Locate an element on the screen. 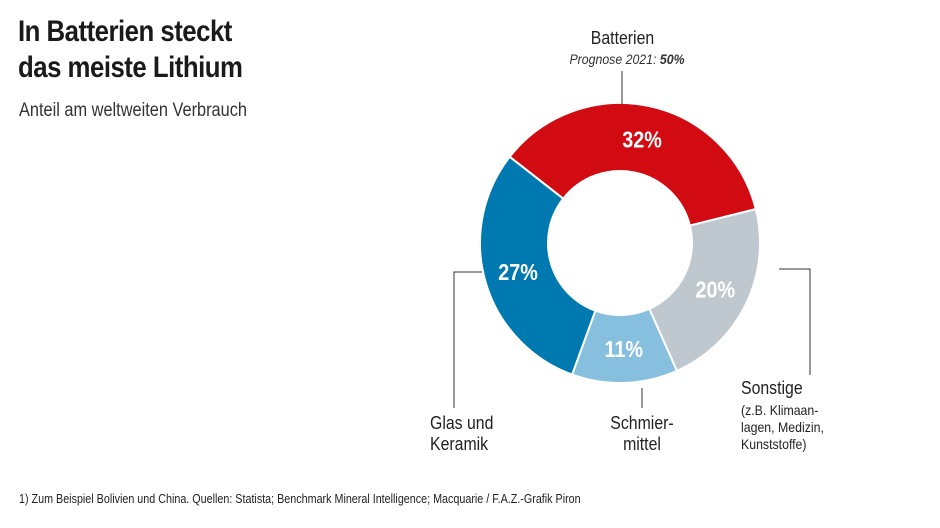 Image resolution: width=940 pixels, height=528 pixels. prognose-value: 50% is located at coordinates (672, 59).